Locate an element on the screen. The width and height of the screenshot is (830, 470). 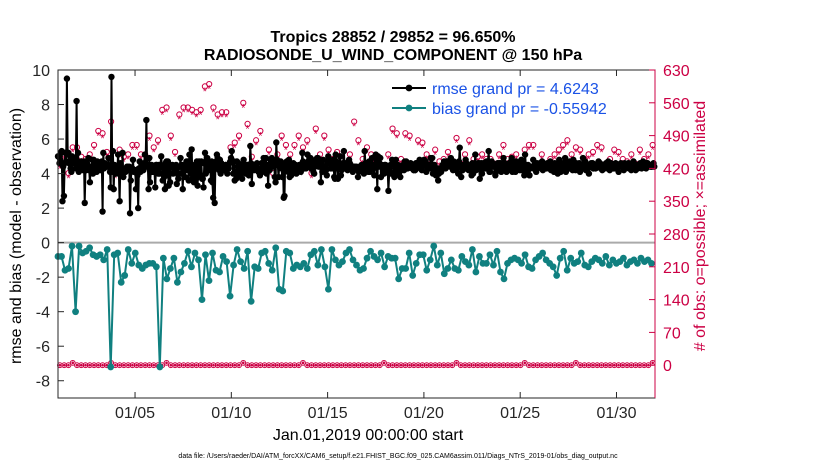
y-left-tick-label: -4 is located at coordinates (43, 313).